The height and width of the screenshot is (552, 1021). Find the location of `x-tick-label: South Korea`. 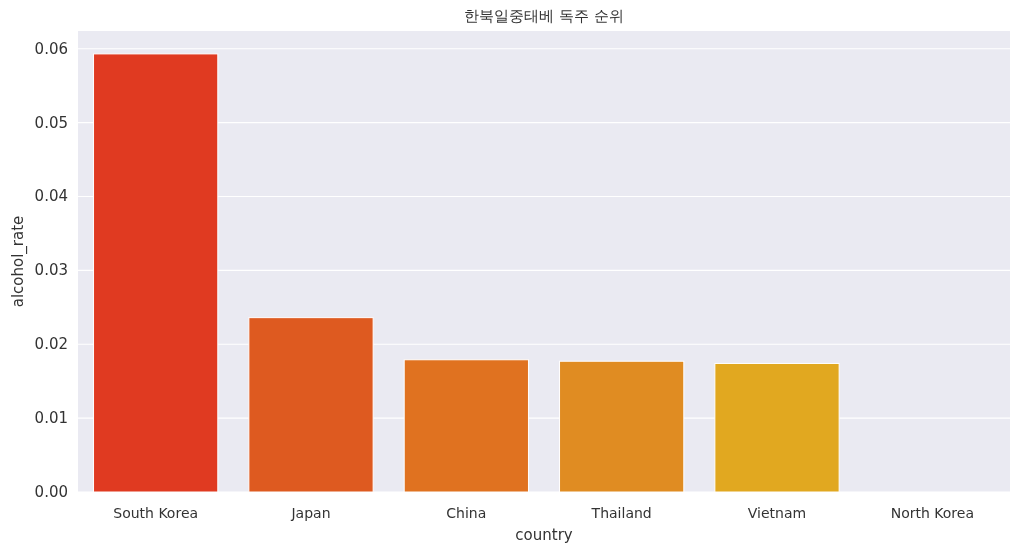

x-tick-label: South Korea is located at coordinates (156, 513).